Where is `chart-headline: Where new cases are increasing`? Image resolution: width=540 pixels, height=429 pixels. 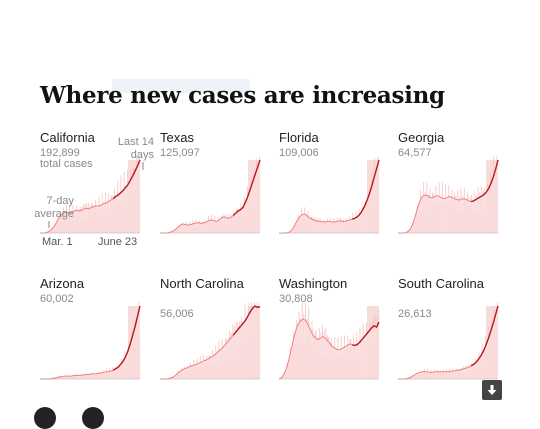 chart-headline: Where new cases are increasing is located at coordinates (242, 95).